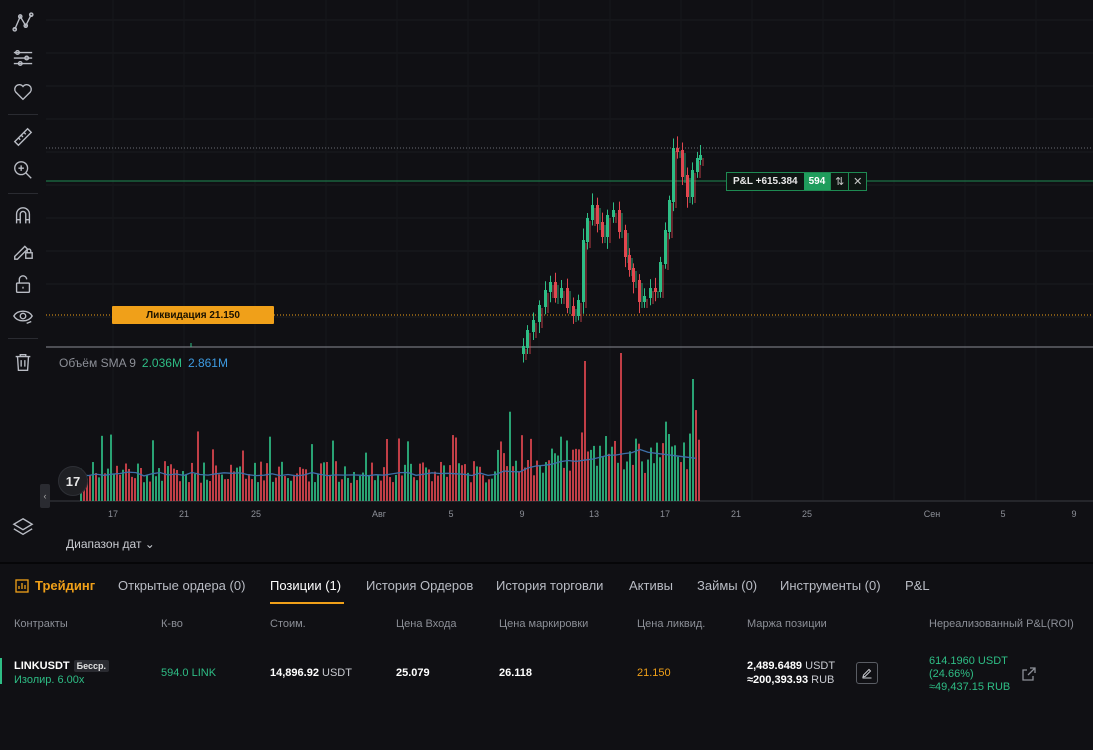  What do you see at coordinates (149, 544) in the screenshot?
I see `chevron-down-icon: ⌄` at bounding box center [149, 544].